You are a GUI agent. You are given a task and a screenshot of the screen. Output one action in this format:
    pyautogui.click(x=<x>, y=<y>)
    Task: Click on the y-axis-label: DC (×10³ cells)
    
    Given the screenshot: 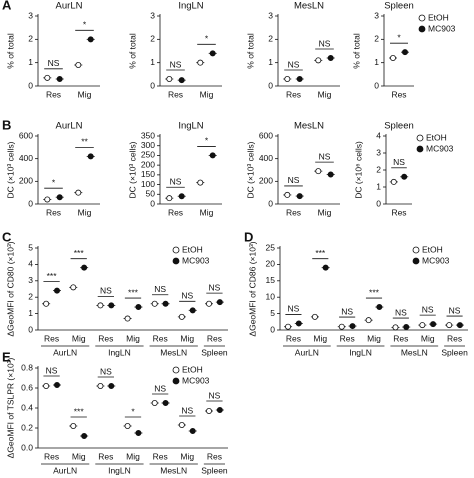 What is the action you would take?
    pyautogui.click(x=10, y=169)
    